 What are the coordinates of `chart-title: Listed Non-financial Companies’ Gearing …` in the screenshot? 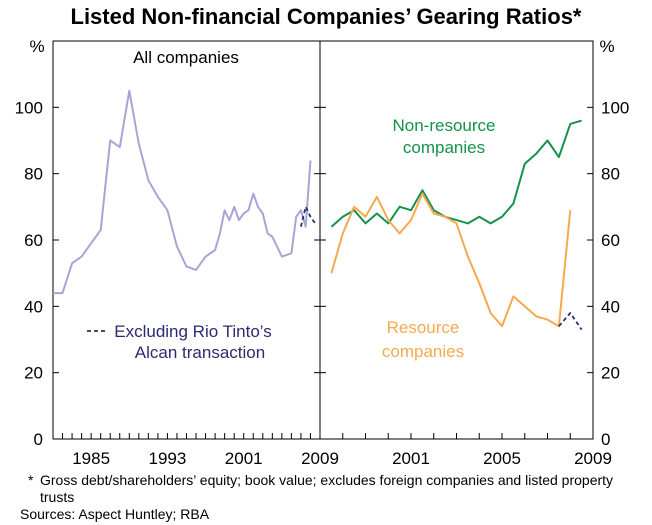 It's located at (326, 16).